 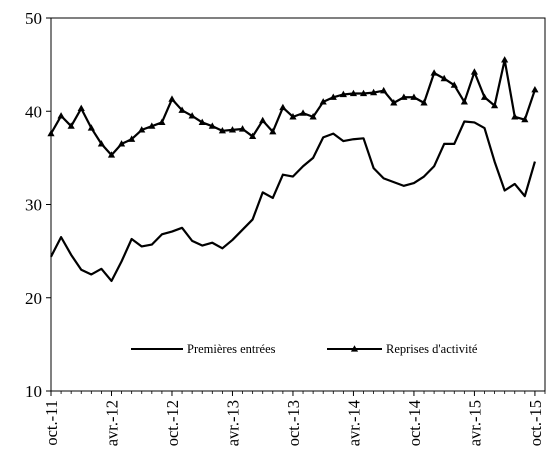 What do you see at coordinates (111, 423) in the screenshot?
I see `x-tick-label: avr.-12` at bounding box center [111, 423].